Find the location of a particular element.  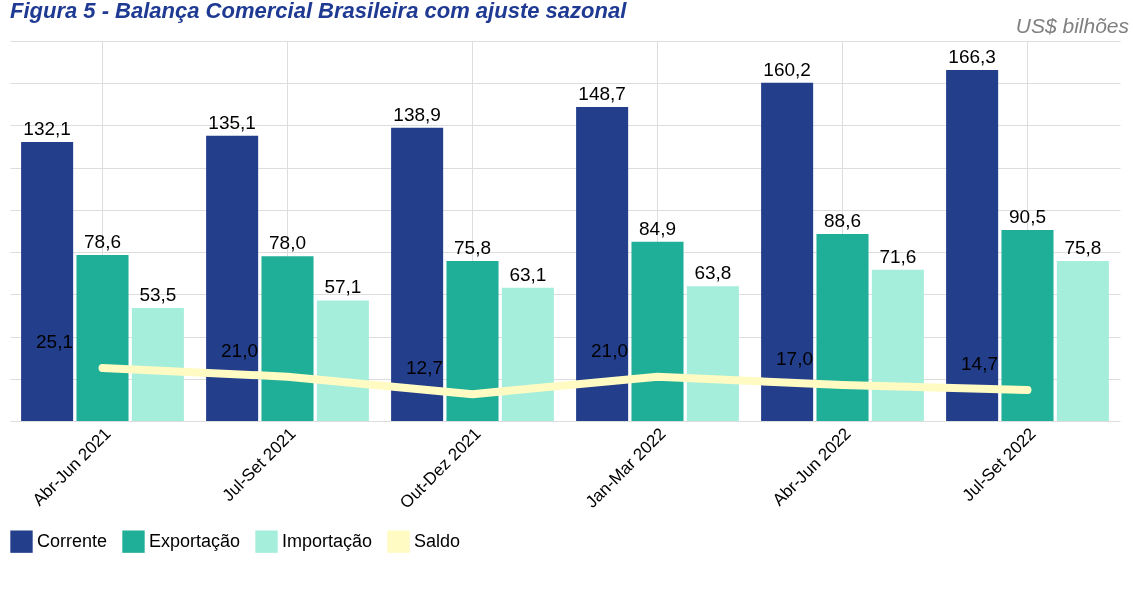

data-label: 135,1 is located at coordinates (232, 122).